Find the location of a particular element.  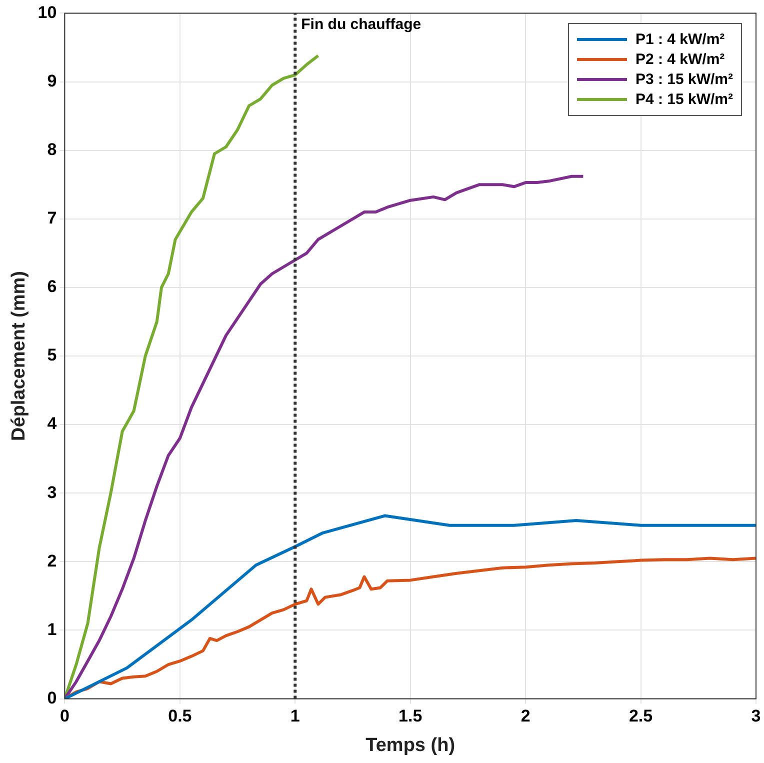

y-tick-label: 9 is located at coordinates (52, 80).